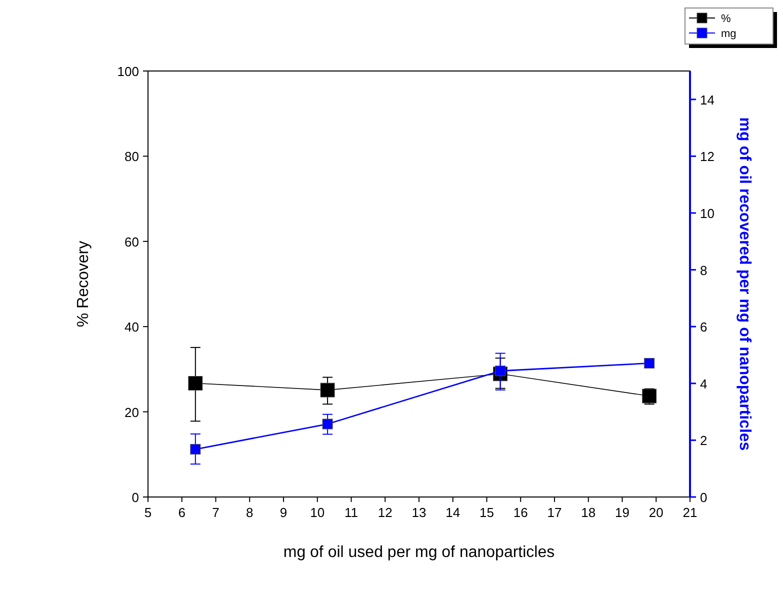 This screenshot has height=592, width=783. What do you see at coordinates (656, 512) in the screenshot?
I see `x-tick-label: 20` at bounding box center [656, 512].